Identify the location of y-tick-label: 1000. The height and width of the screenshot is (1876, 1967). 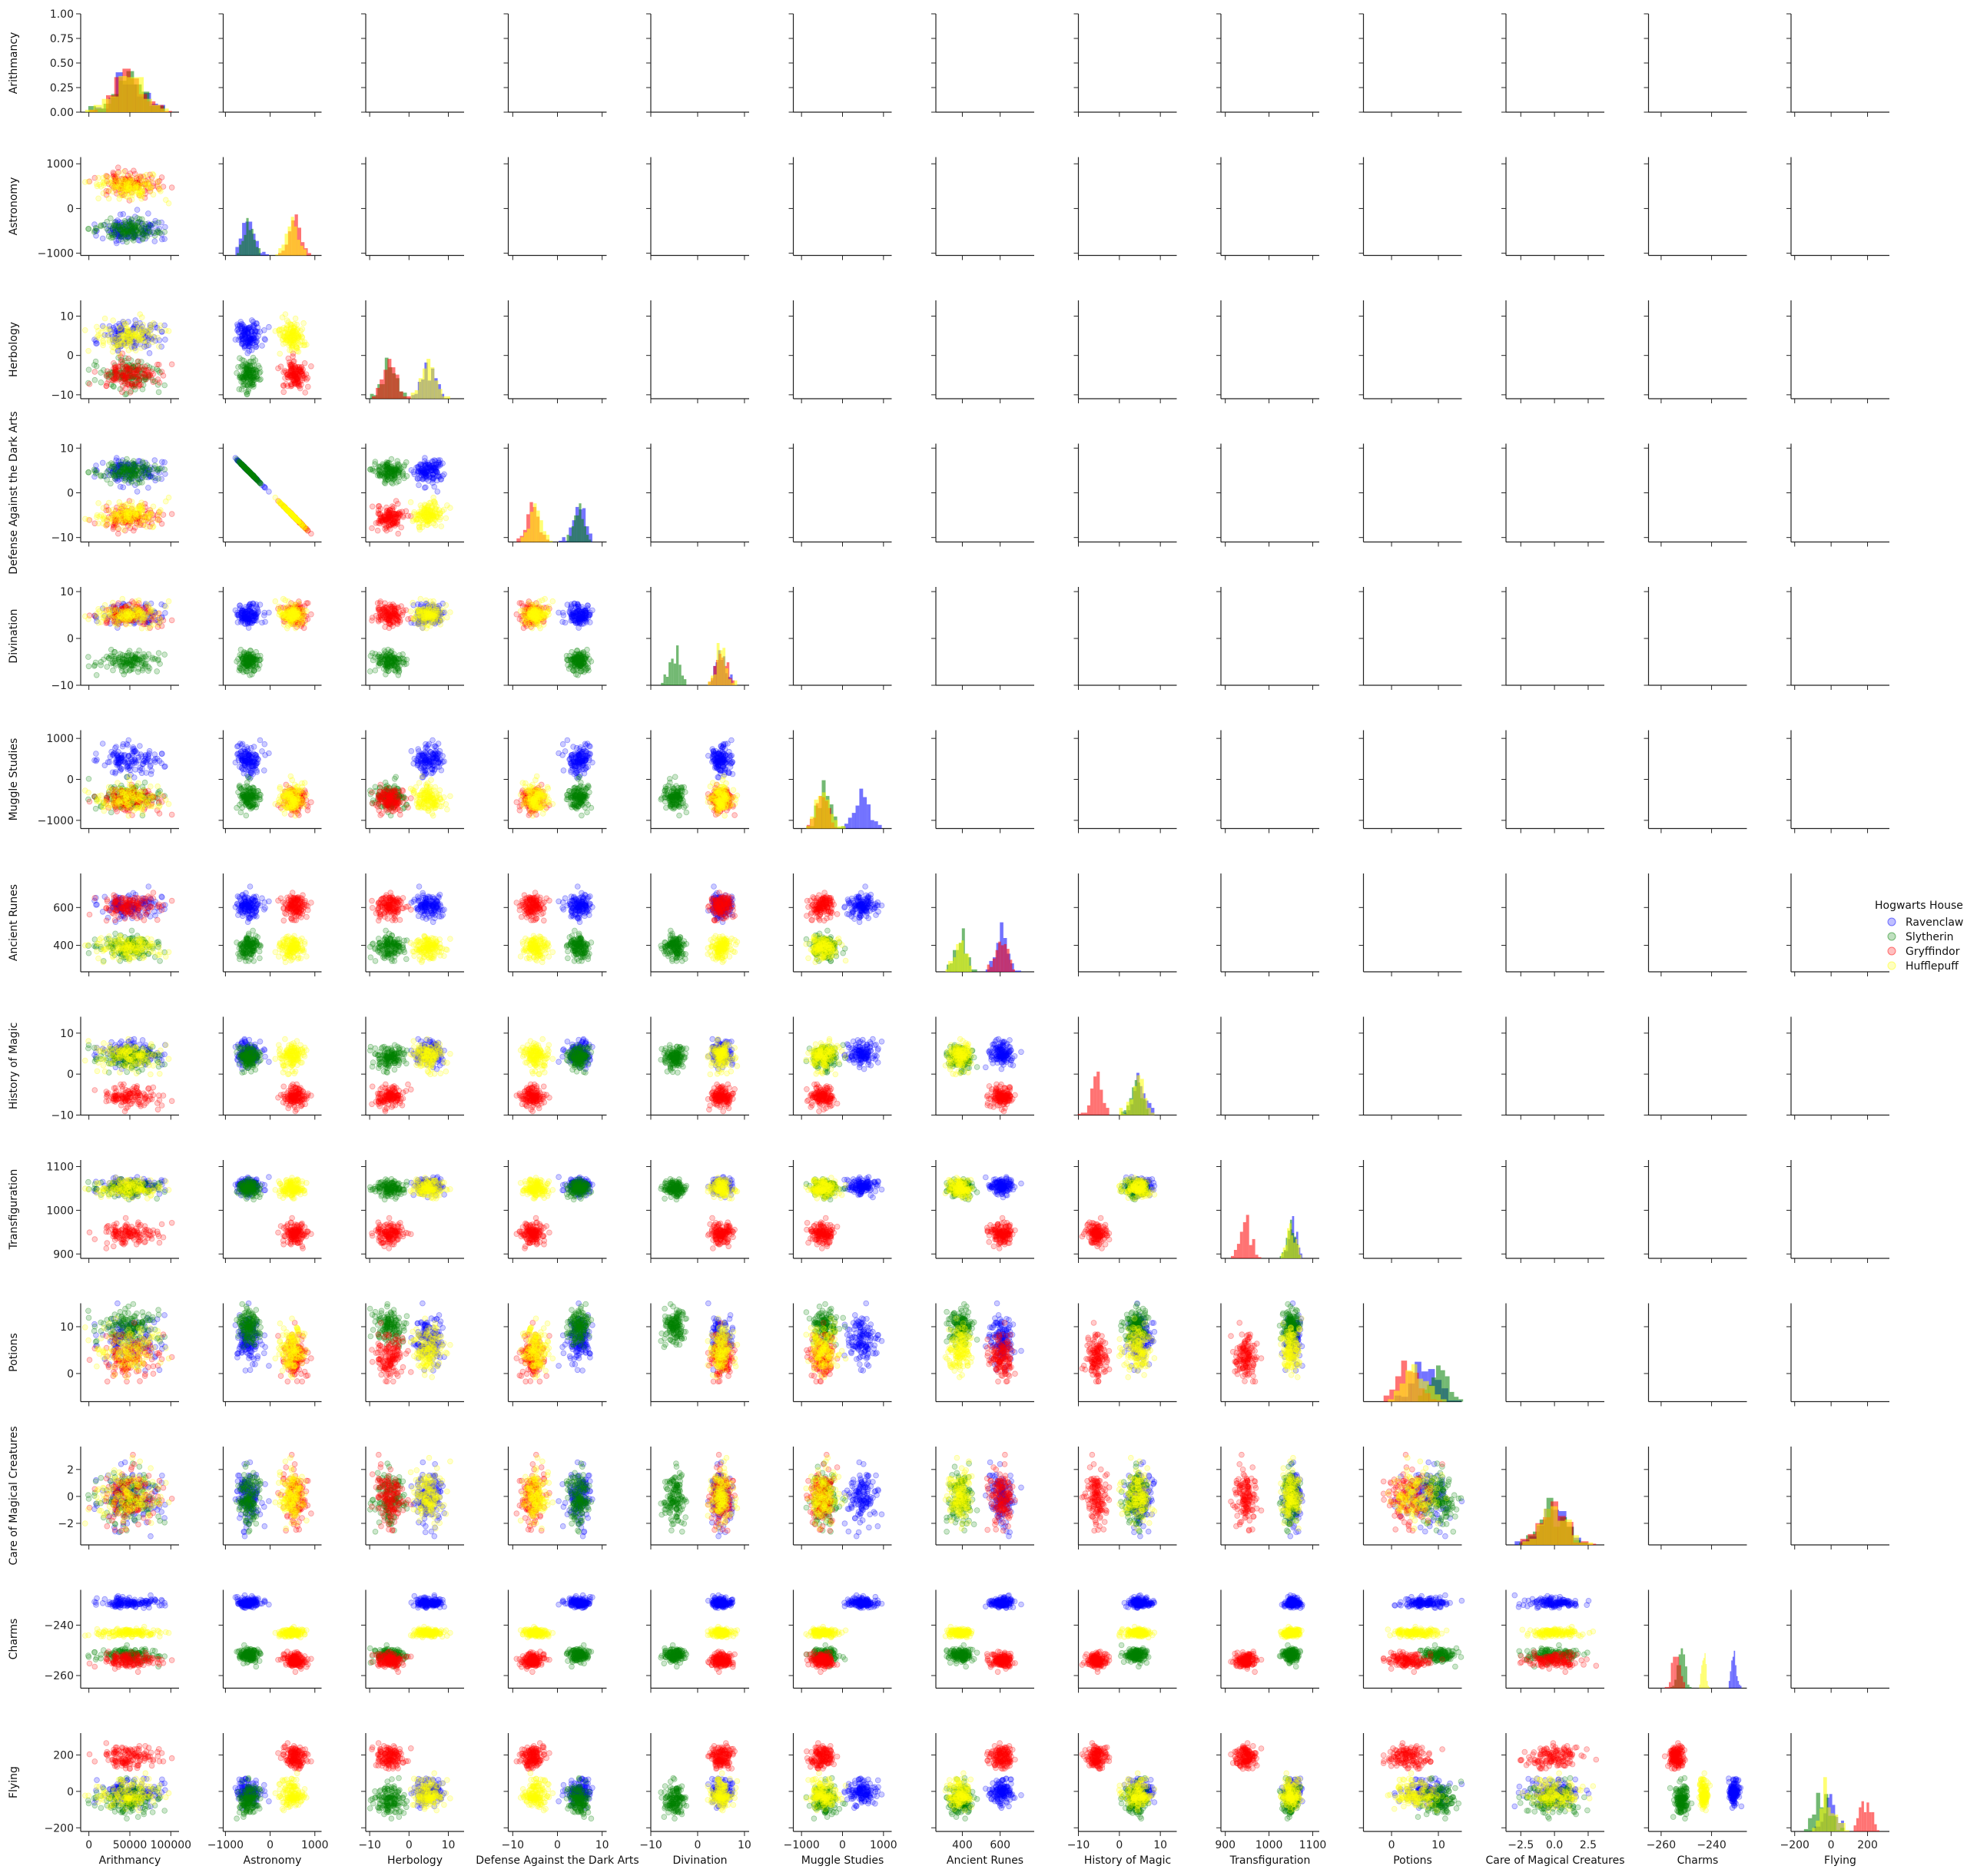
(60, 164).